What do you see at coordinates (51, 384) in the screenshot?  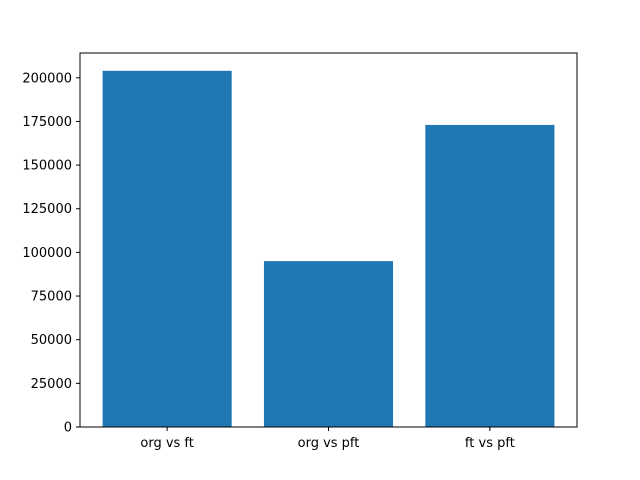 I see `y-tick-label: 25000` at bounding box center [51, 384].